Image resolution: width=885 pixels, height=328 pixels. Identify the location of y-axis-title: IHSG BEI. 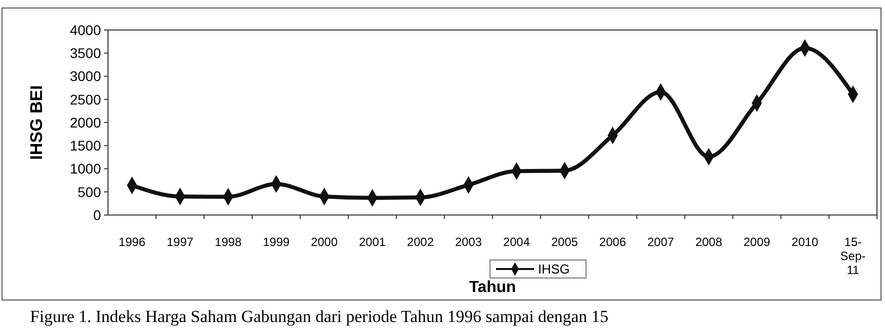
(36, 122).